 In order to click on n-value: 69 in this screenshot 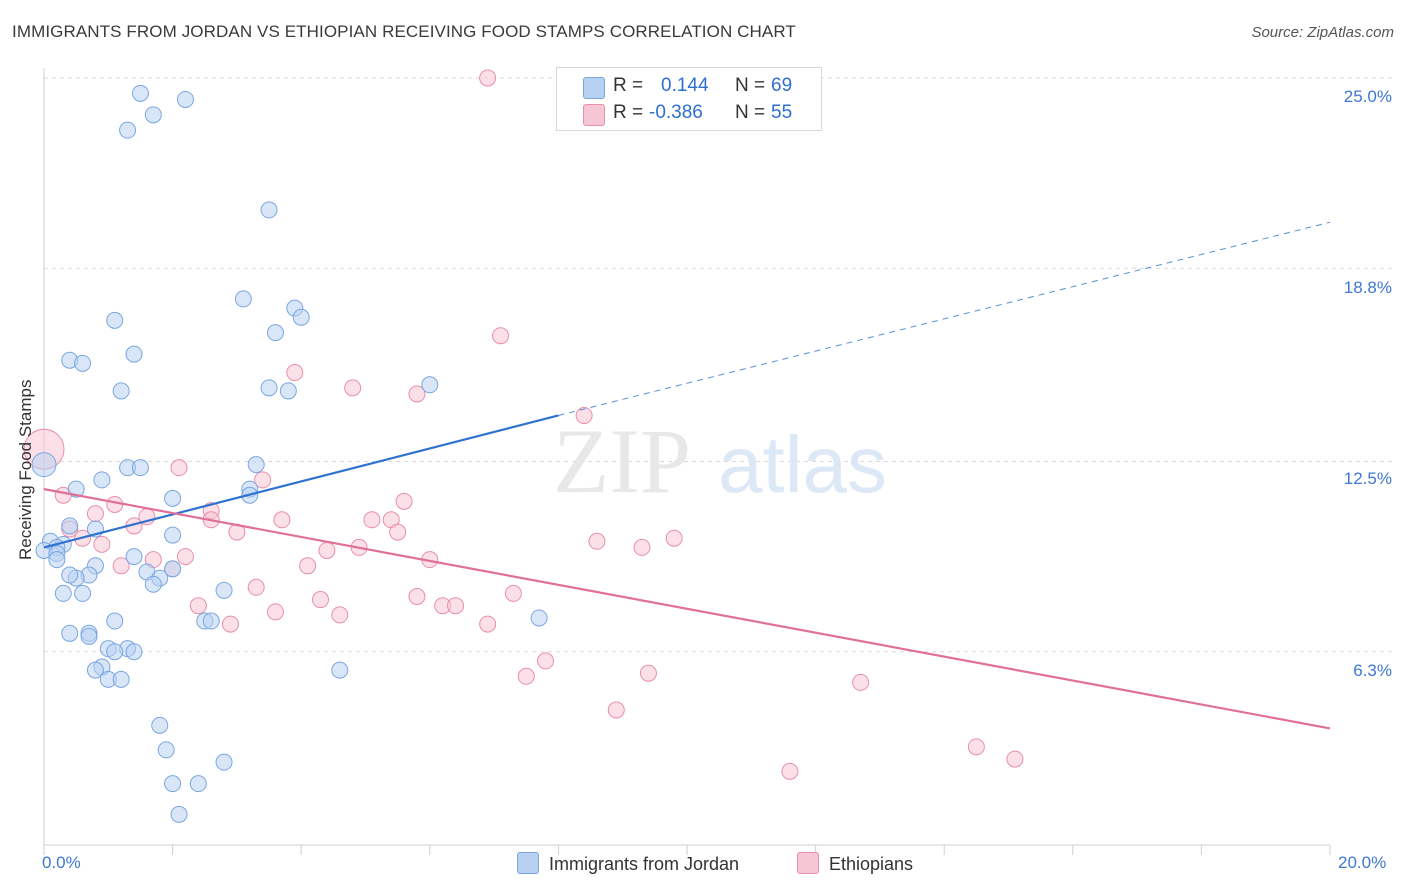, I will do `click(782, 85)`.